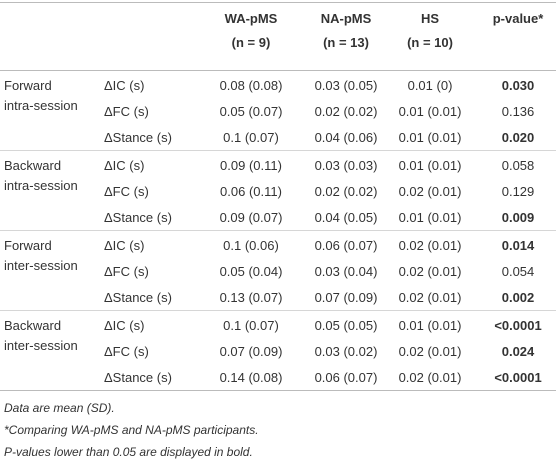 This screenshot has width=556, height=463. Describe the element at coordinates (430, 18) in the screenshot. I see `column-header: HS` at that location.